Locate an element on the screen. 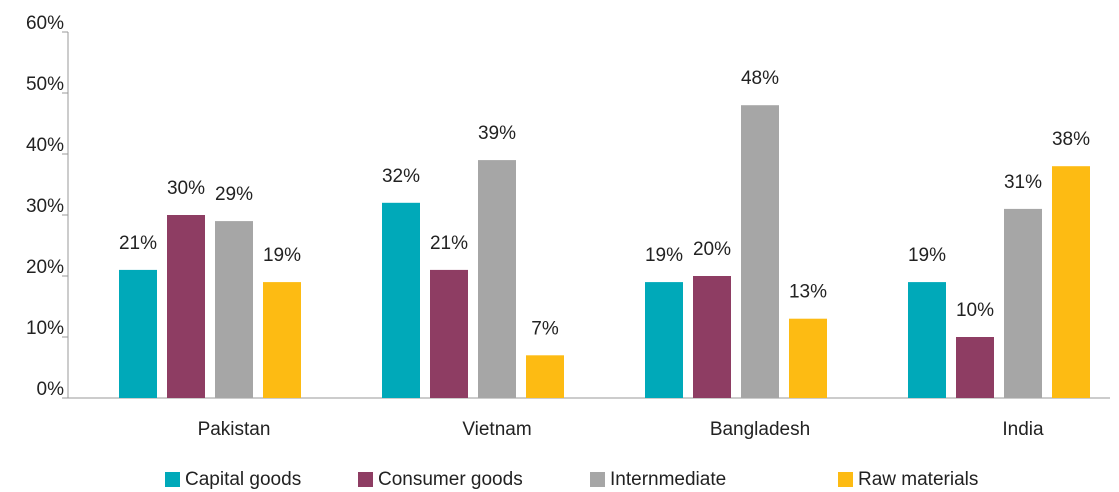 Image resolution: width=1119 pixels, height=492 pixels. data-label: 13% is located at coordinates (808, 292).